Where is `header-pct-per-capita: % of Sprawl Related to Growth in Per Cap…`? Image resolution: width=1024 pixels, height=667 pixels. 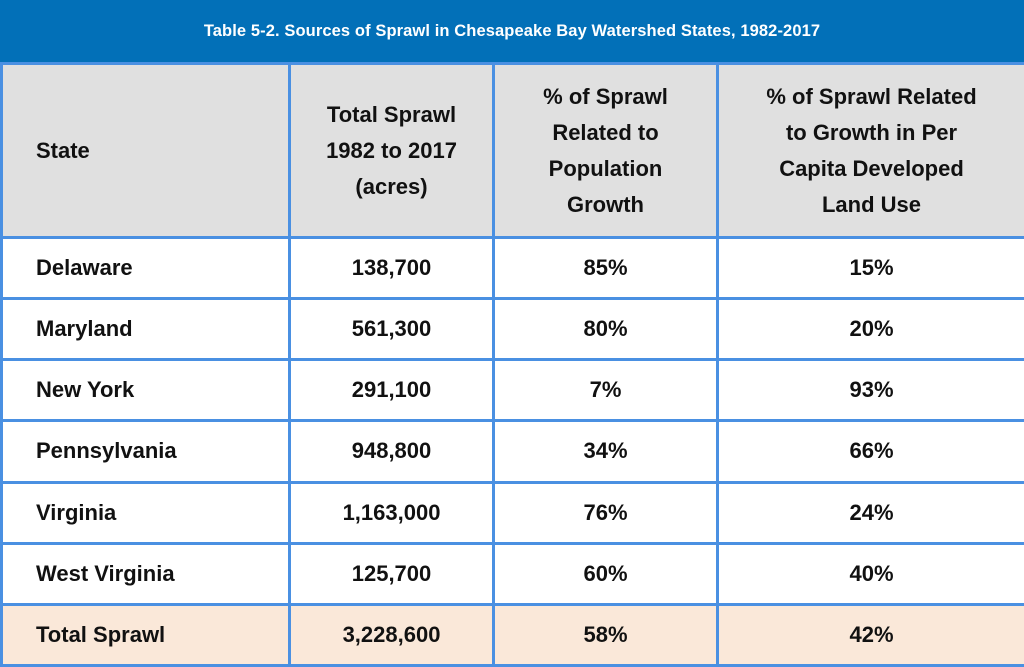
header-pct-per-capita: % of Sprawl Related to Growth in Per Cap… is located at coordinates (870, 150).